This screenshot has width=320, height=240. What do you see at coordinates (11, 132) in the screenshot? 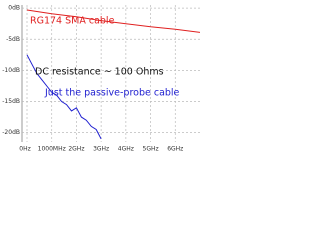
I see `y-tick-label: -20dB` at bounding box center [11, 132].